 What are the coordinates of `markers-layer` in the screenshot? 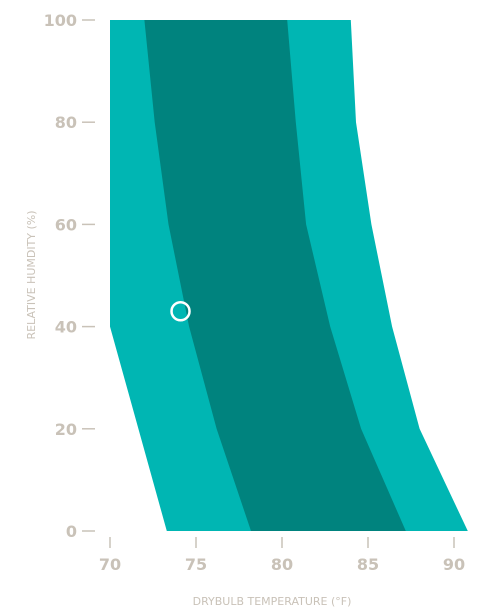 It's located at (180, 311).